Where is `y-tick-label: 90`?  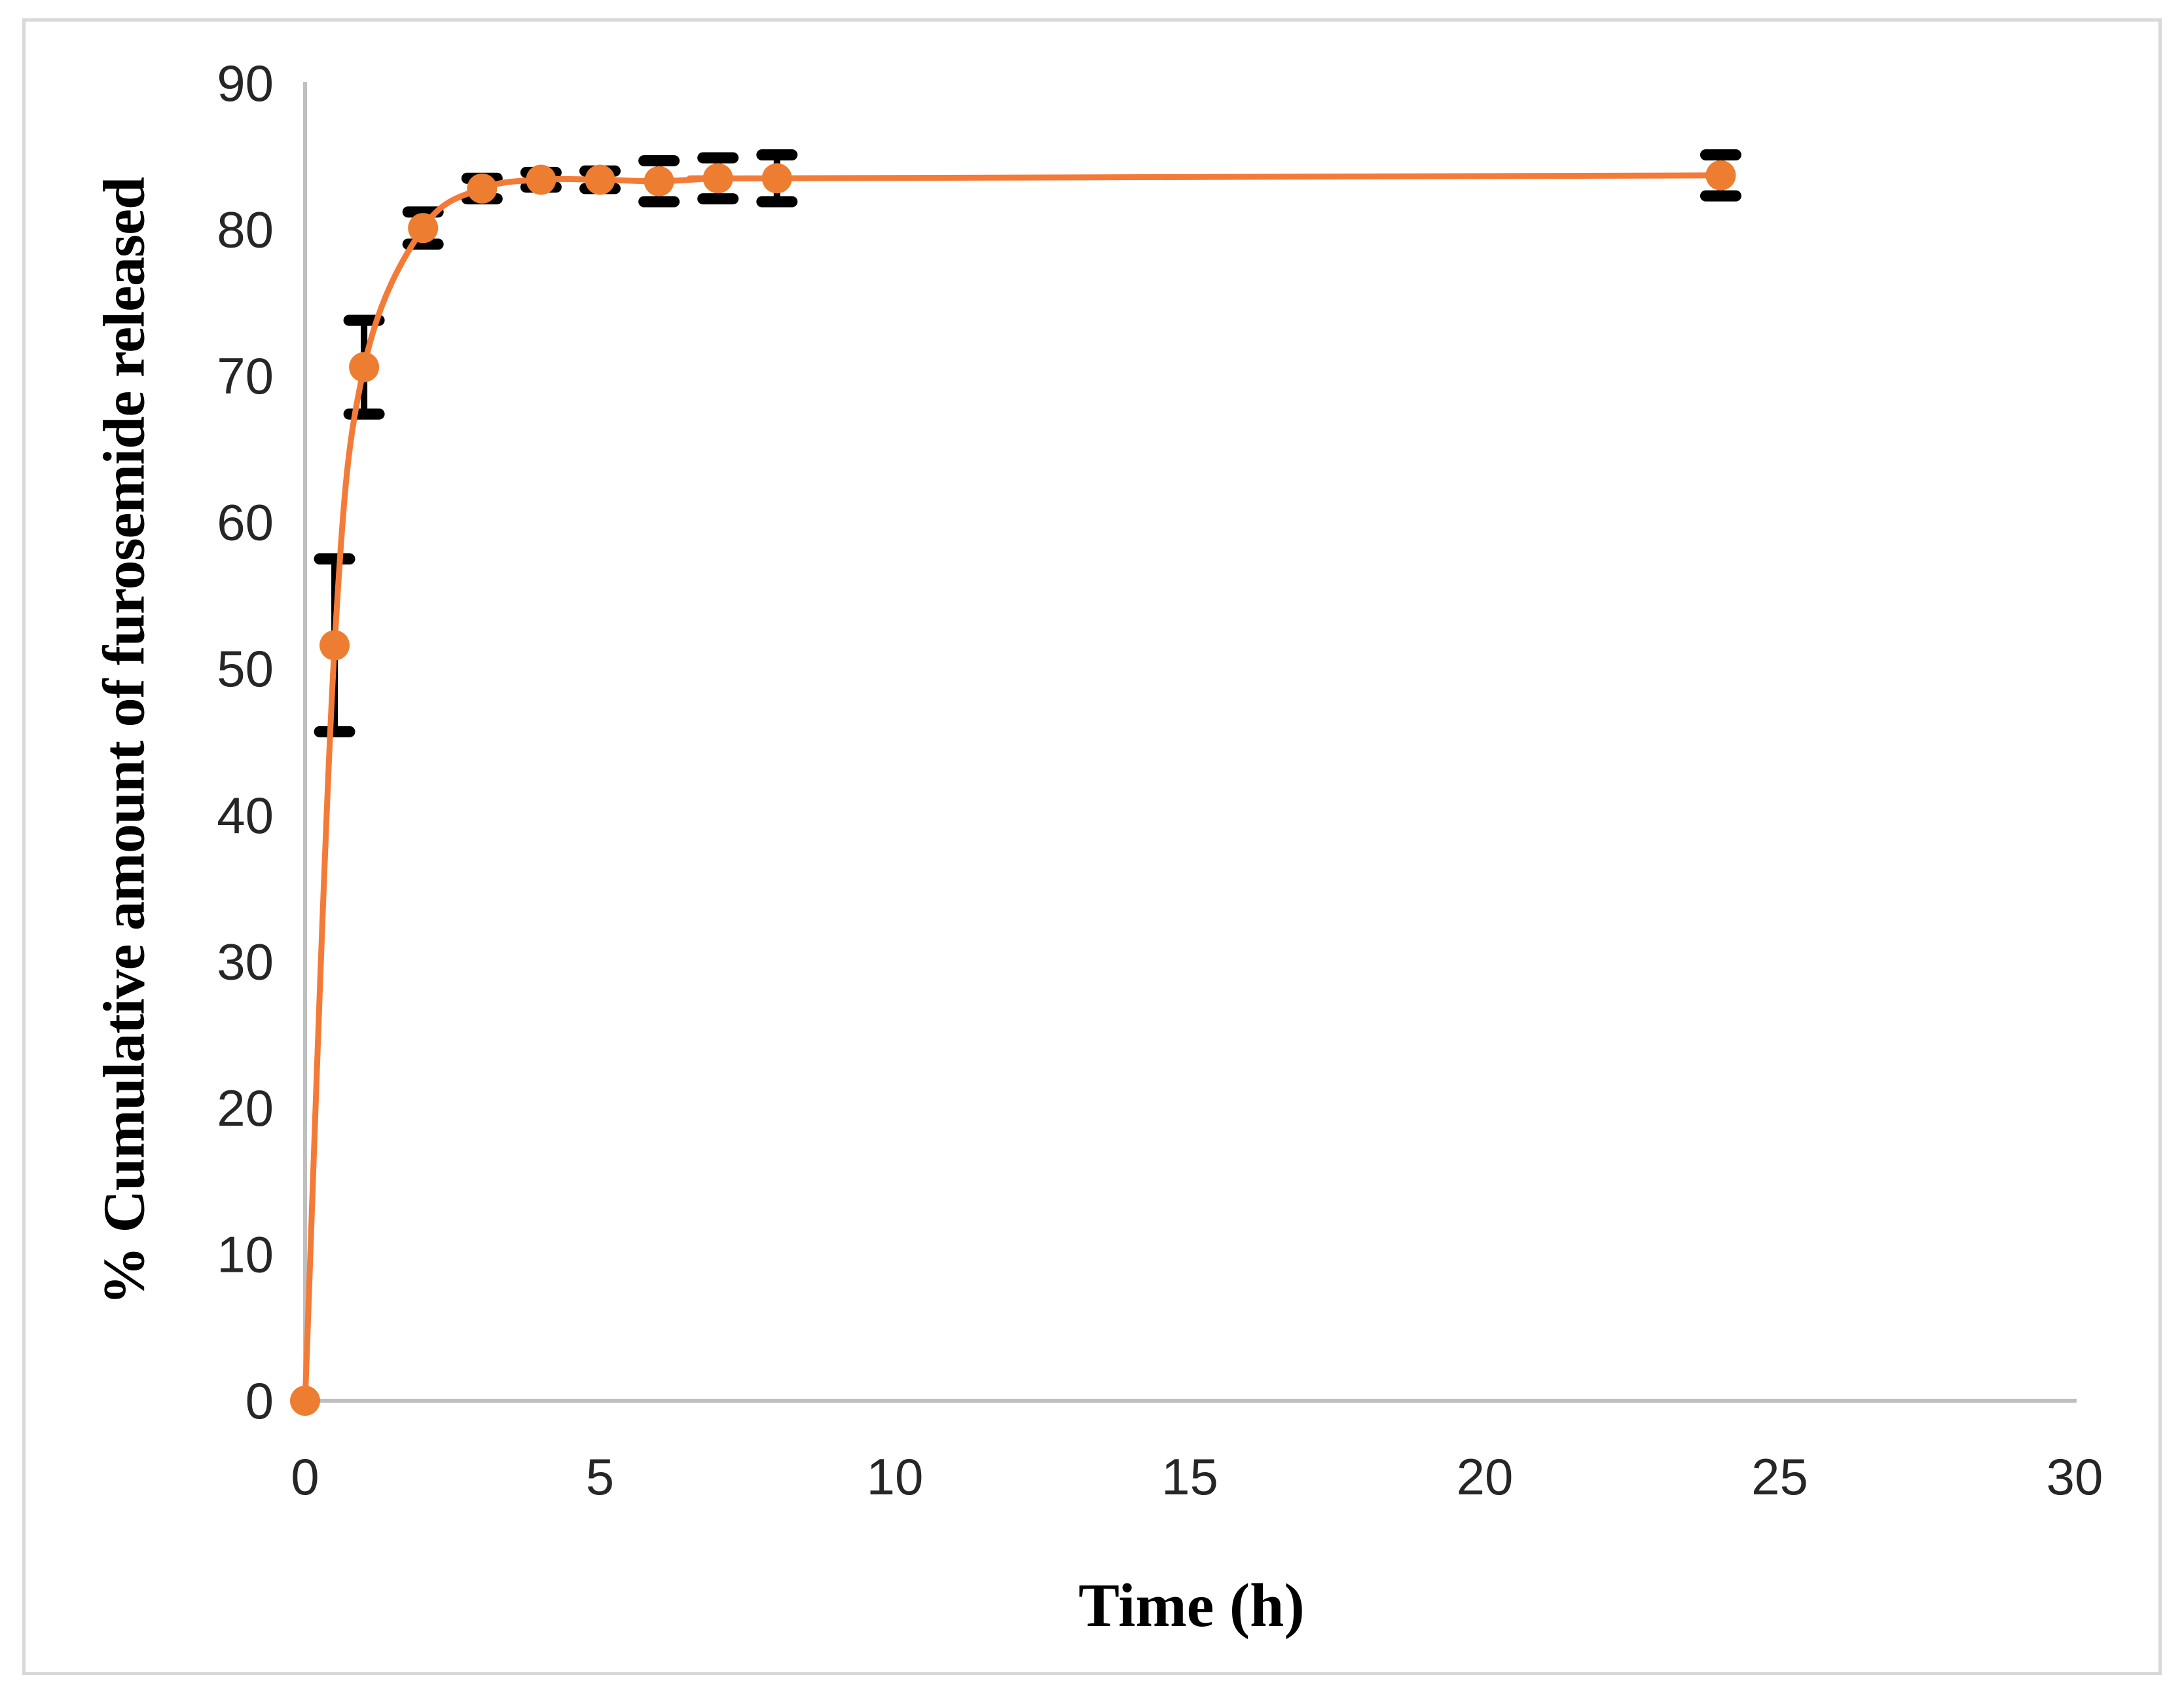 y-tick-label: 90 is located at coordinates (245, 83).